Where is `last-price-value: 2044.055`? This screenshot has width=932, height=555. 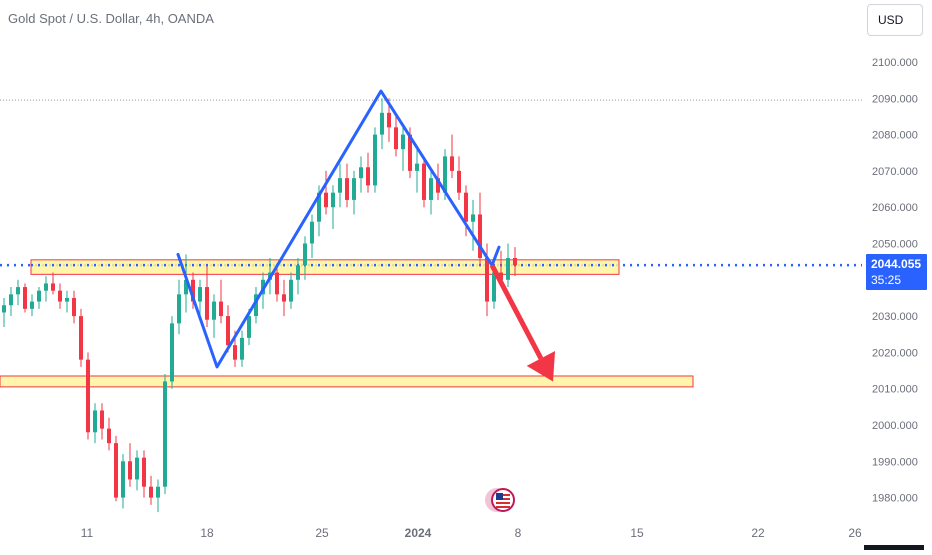
last-price-value: 2044.055 is located at coordinates (896, 264).